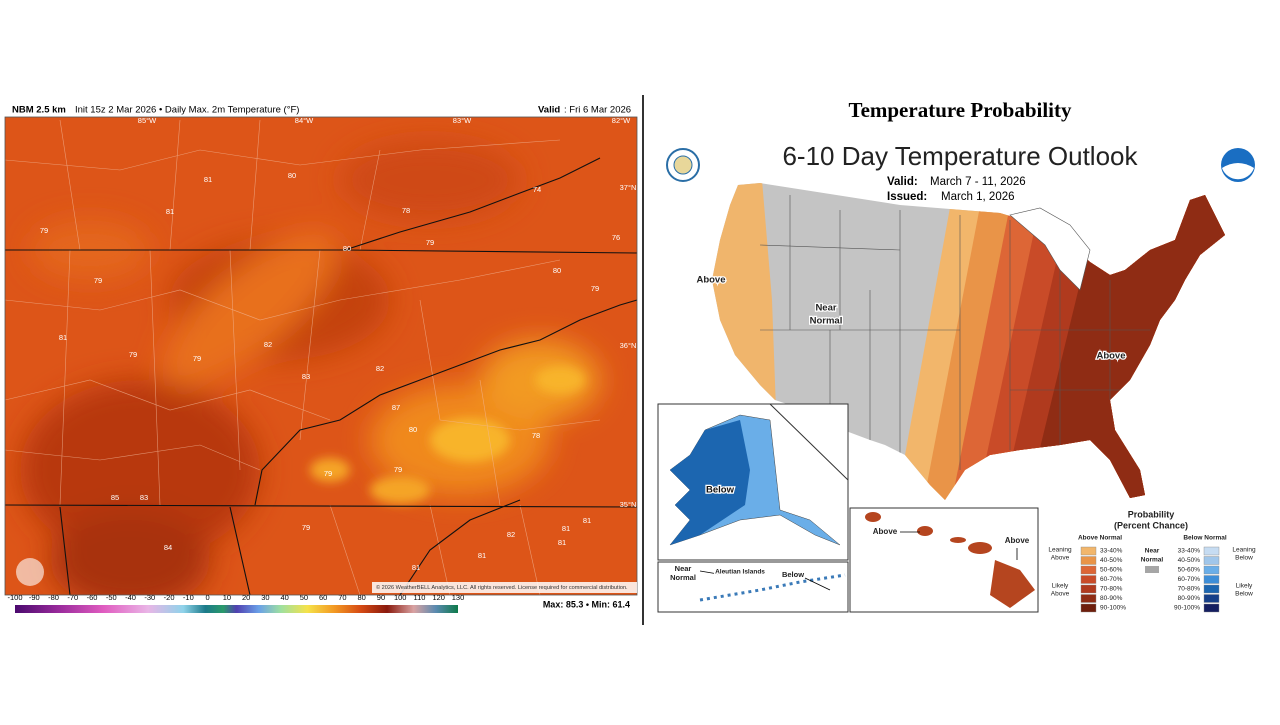  I want to click on colorbar-tick-label: -30, so click(149, 597).